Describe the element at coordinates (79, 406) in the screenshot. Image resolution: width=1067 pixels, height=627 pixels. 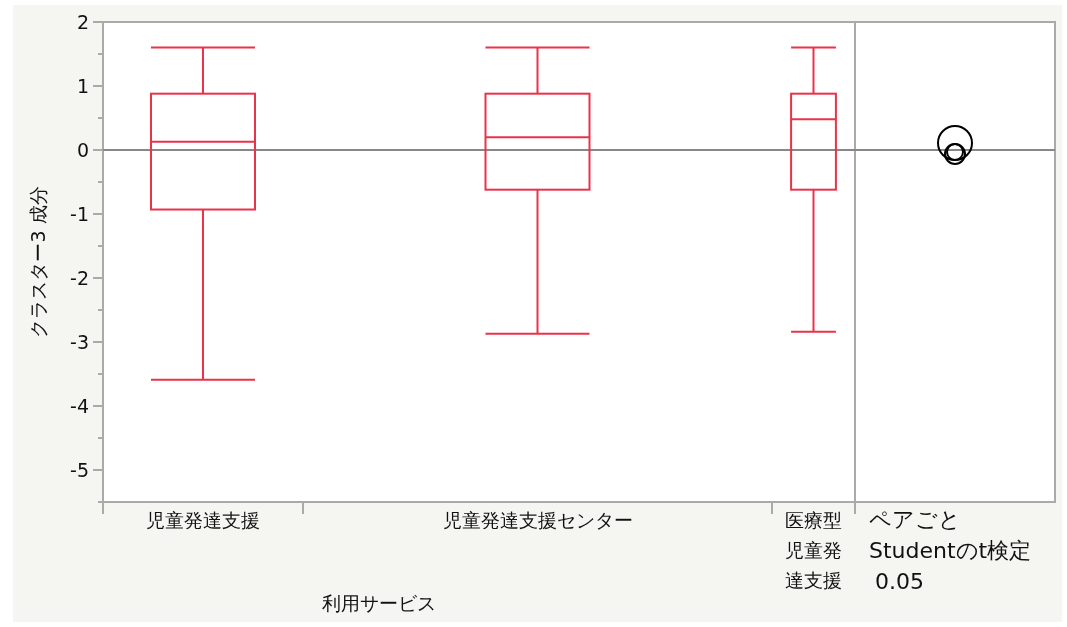
I see `y-tick-label: -4` at that location.